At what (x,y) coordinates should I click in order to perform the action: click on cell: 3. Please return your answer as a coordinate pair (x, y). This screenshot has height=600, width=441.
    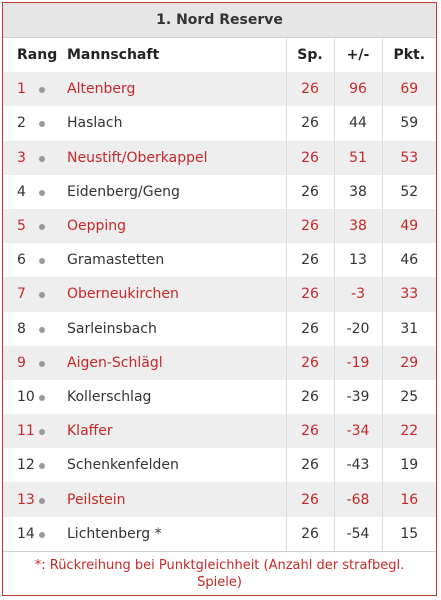
    Looking at the image, I should click on (21, 157).